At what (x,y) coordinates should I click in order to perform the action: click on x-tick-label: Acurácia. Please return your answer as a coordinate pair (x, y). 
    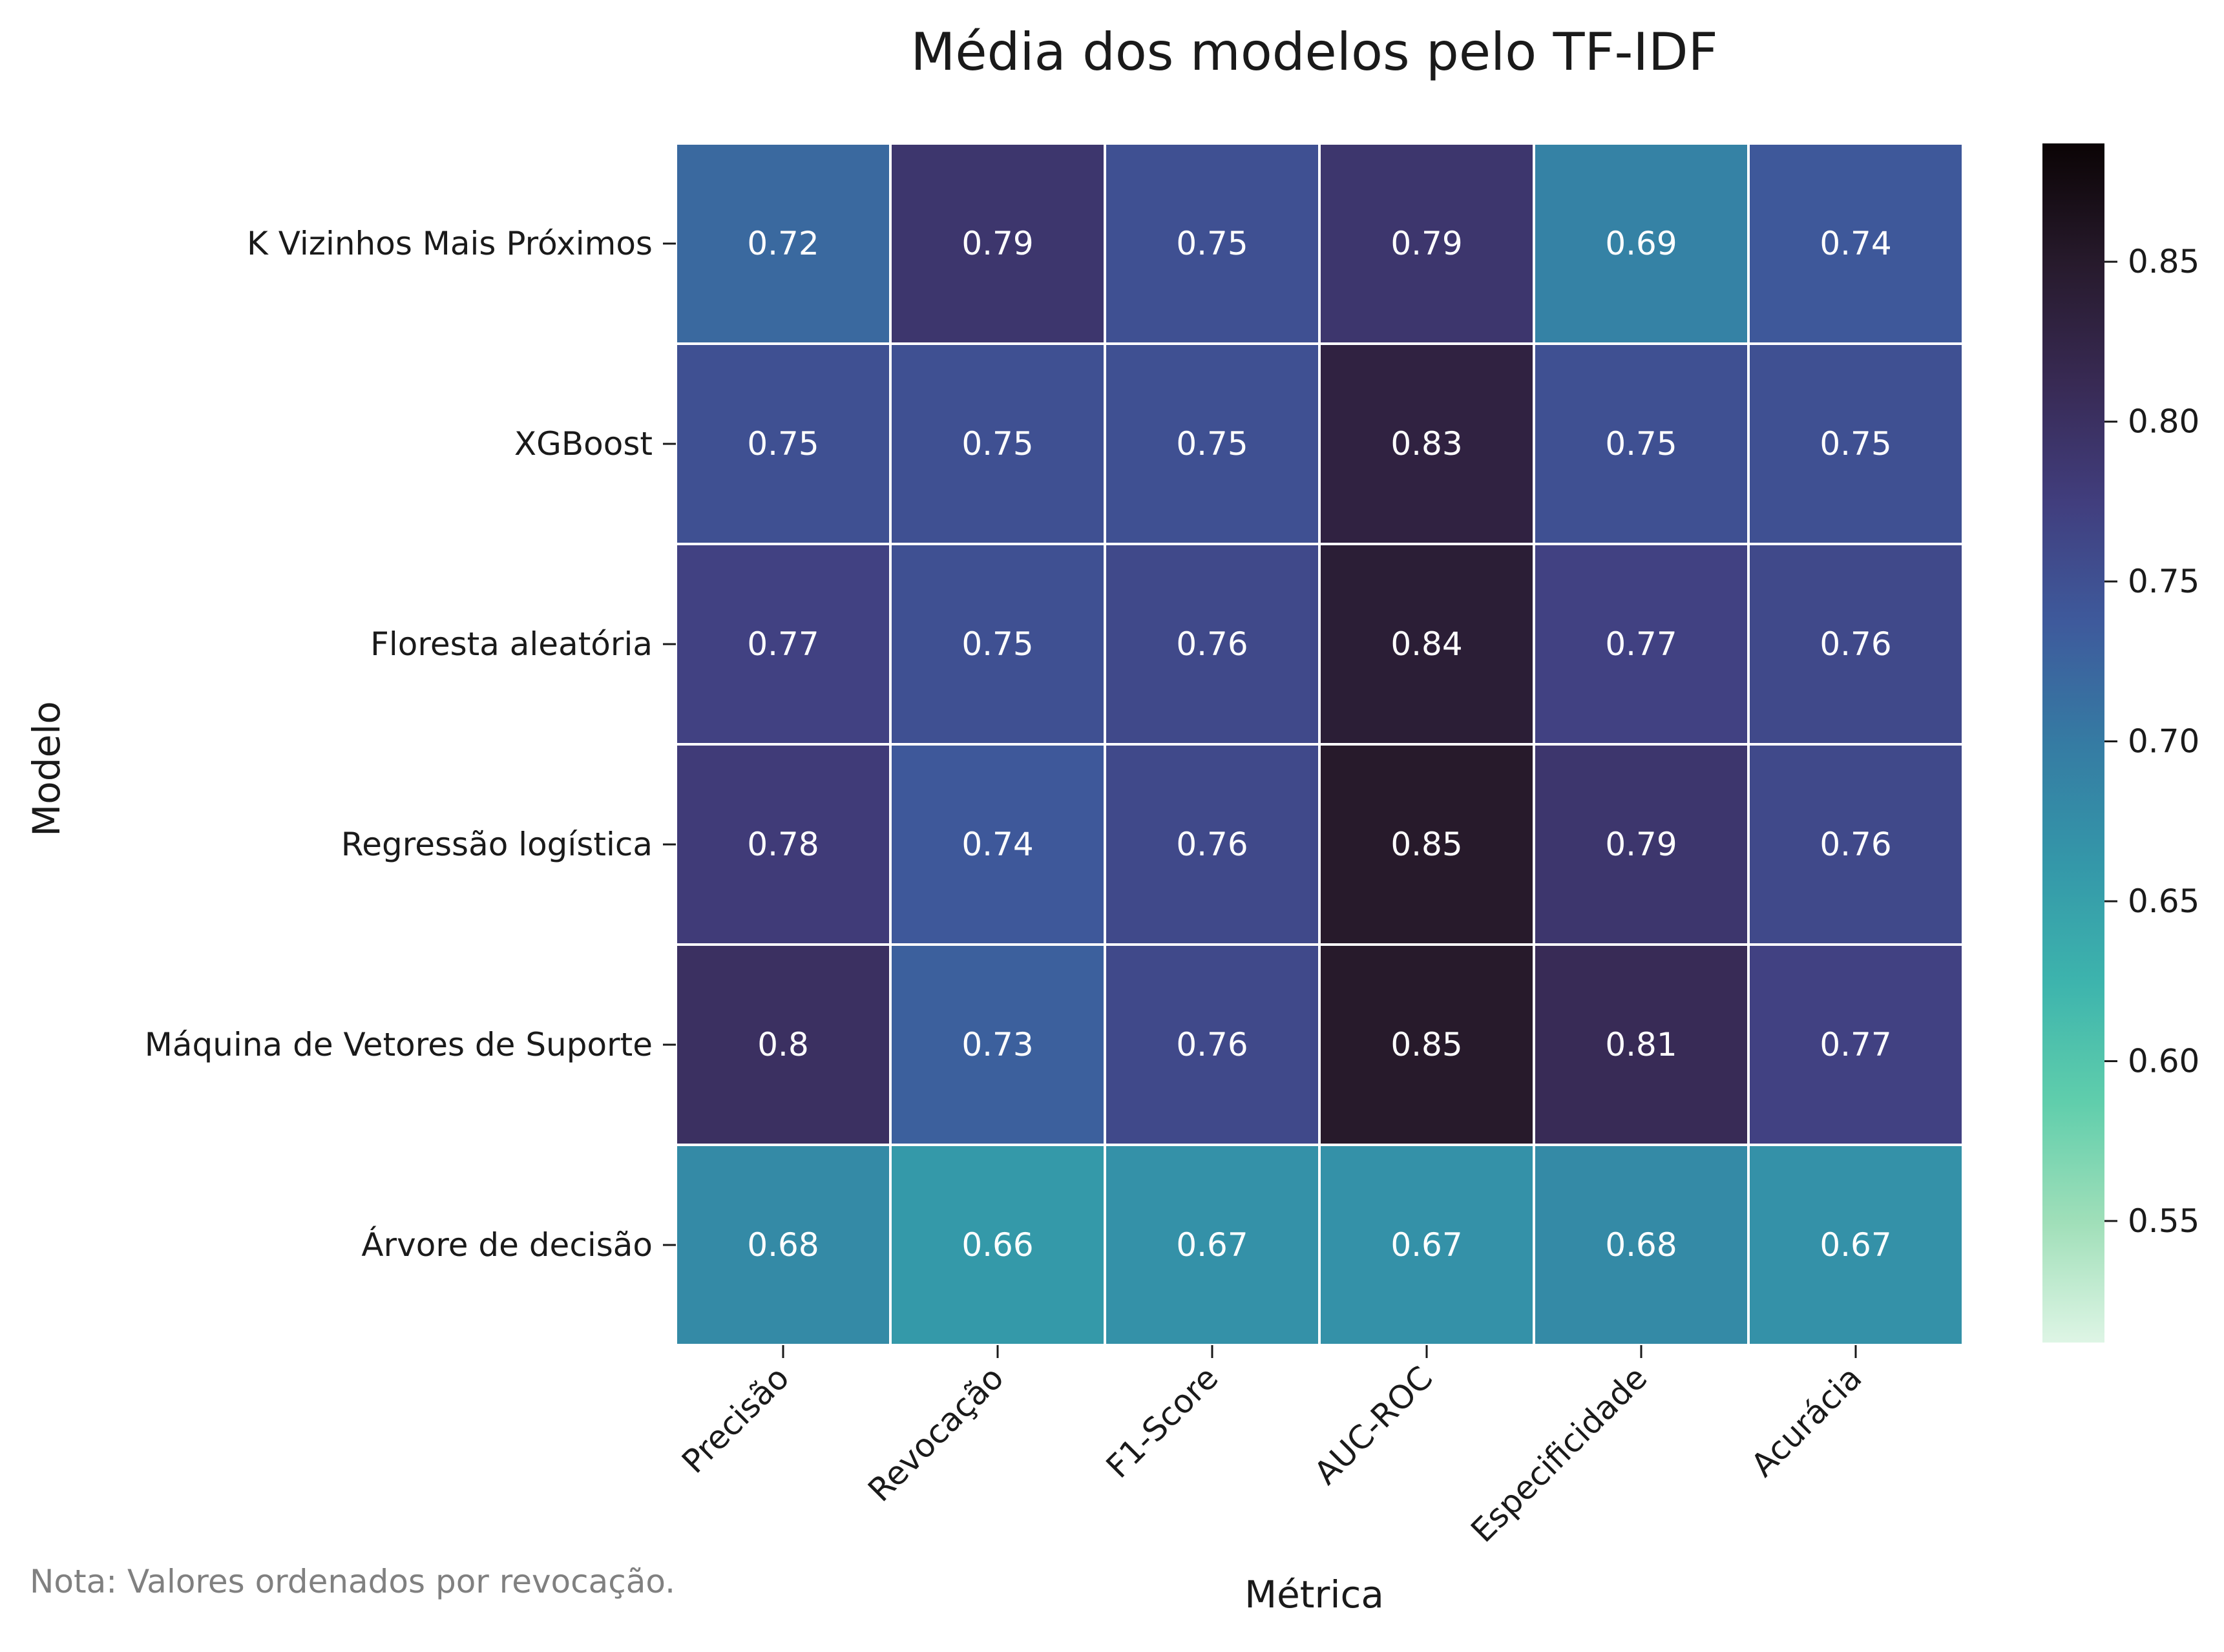
    Looking at the image, I should click on (1806, 1421).